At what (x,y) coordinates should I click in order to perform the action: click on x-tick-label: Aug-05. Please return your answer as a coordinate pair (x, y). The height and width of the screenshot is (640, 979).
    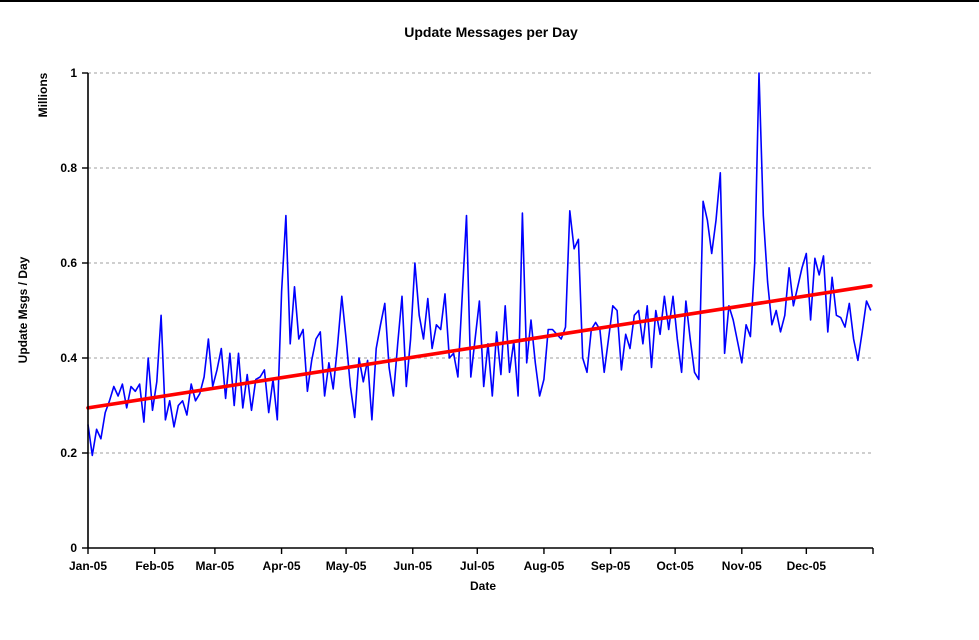
    Looking at the image, I should click on (544, 566).